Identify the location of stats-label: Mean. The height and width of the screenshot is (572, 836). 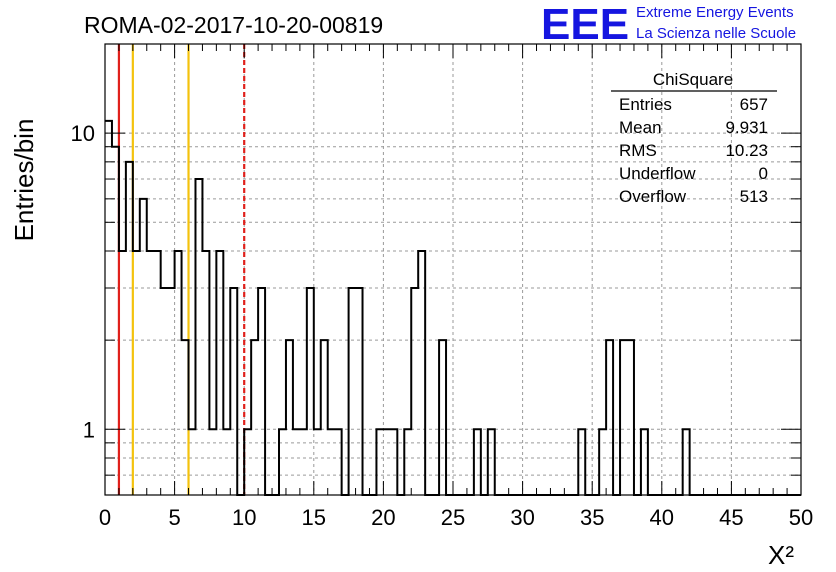
(640, 127).